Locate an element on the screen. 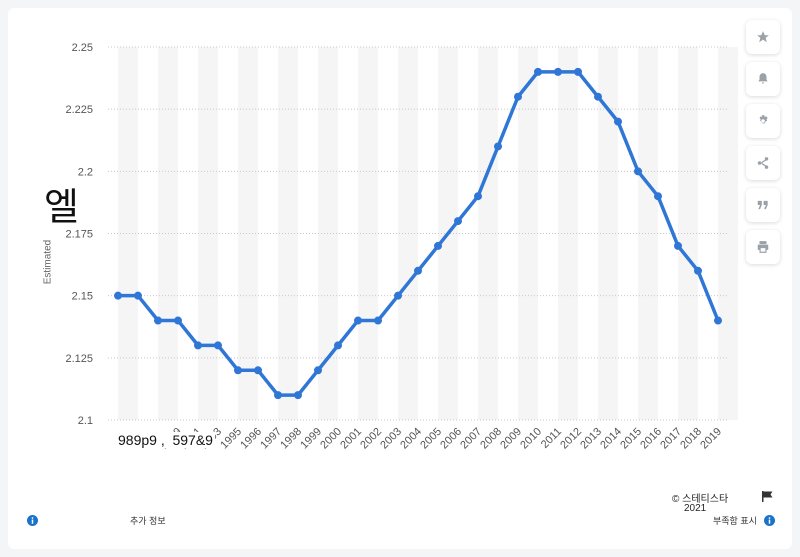  x-tick-label: 2015 is located at coordinates (631, 439).